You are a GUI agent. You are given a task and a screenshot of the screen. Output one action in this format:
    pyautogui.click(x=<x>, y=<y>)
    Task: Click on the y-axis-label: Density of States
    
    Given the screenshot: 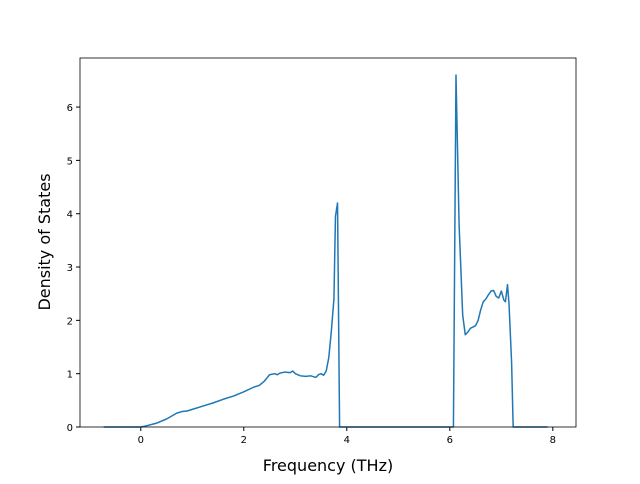 What is the action you would take?
    pyautogui.click(x=44, y=241)
    